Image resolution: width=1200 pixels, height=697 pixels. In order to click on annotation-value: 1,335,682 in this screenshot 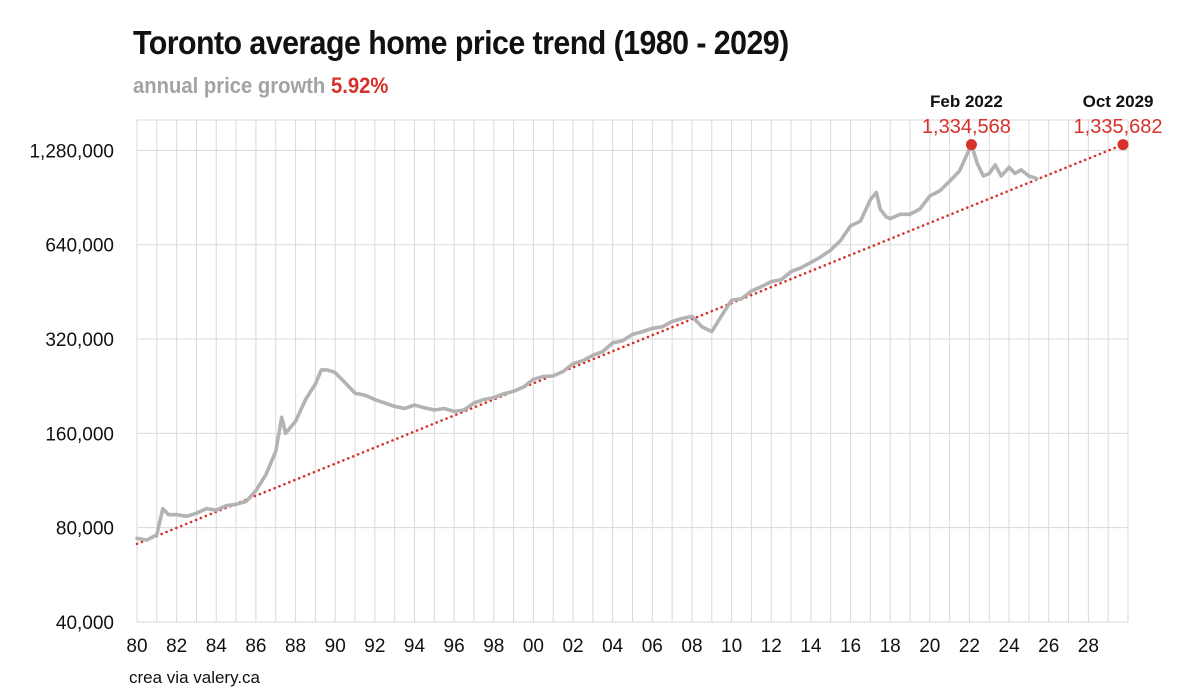, I will do `click(1118, 127)`.